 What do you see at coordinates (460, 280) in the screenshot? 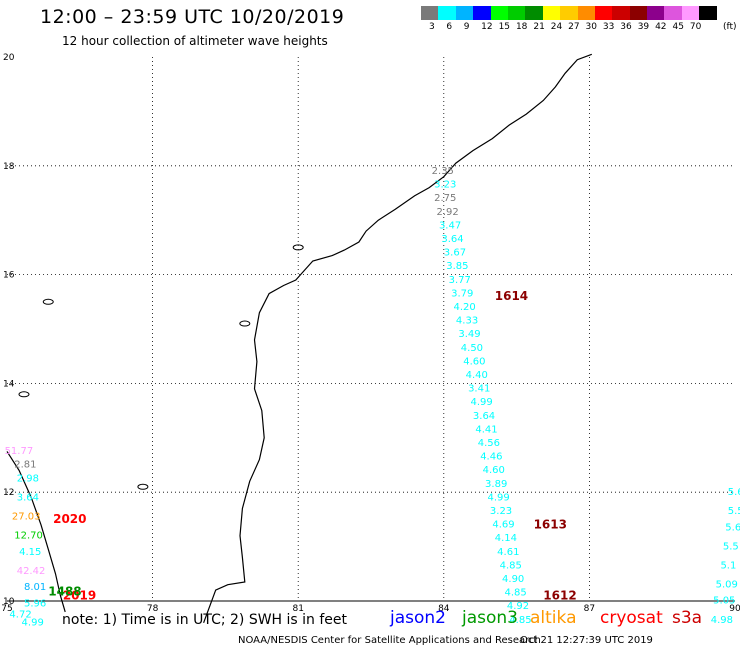
I see `swh-value: 3.77` at bounding box center [460, 280].